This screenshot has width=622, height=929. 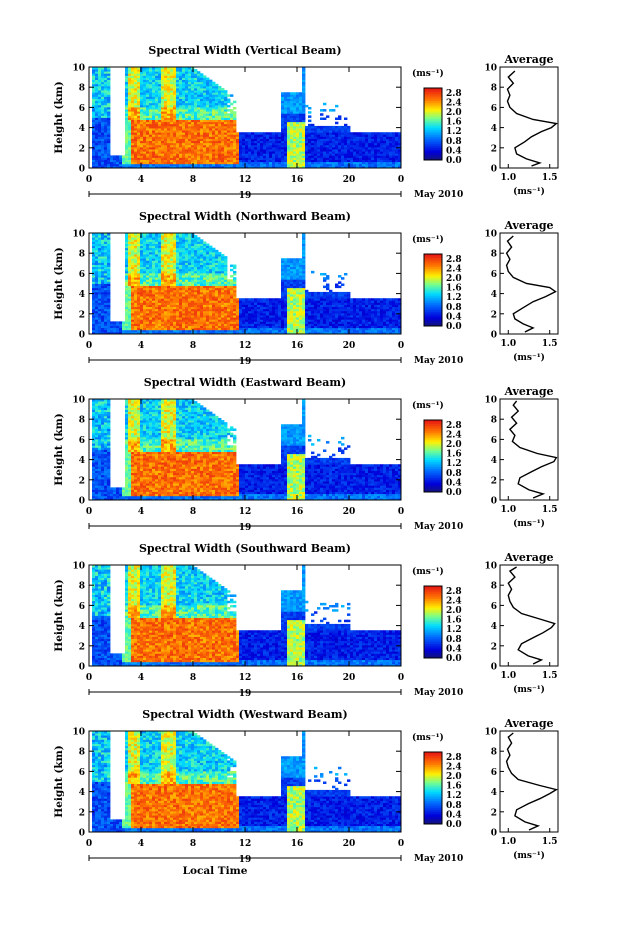 I want to click on colorbar-tick-label: 1.2, so click(x=454, y=298).